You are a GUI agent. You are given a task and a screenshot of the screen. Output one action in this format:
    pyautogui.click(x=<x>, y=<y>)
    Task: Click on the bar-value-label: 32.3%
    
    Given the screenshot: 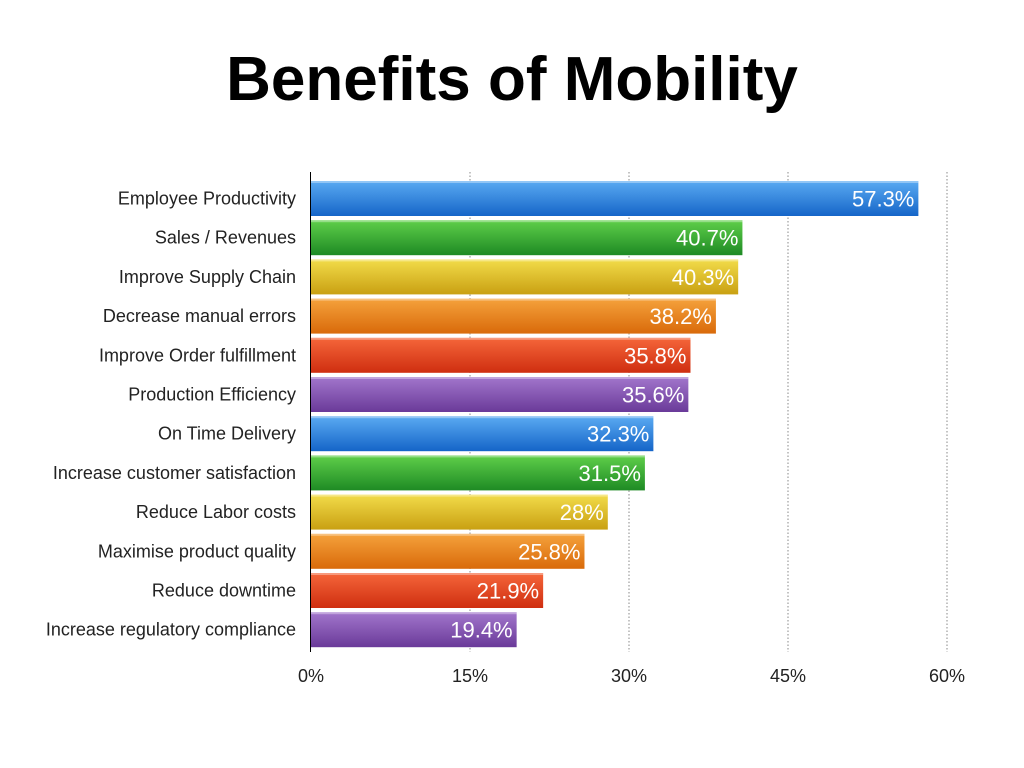 What is the action you would take?
    pyautogui.click(x=618, y=434)
    